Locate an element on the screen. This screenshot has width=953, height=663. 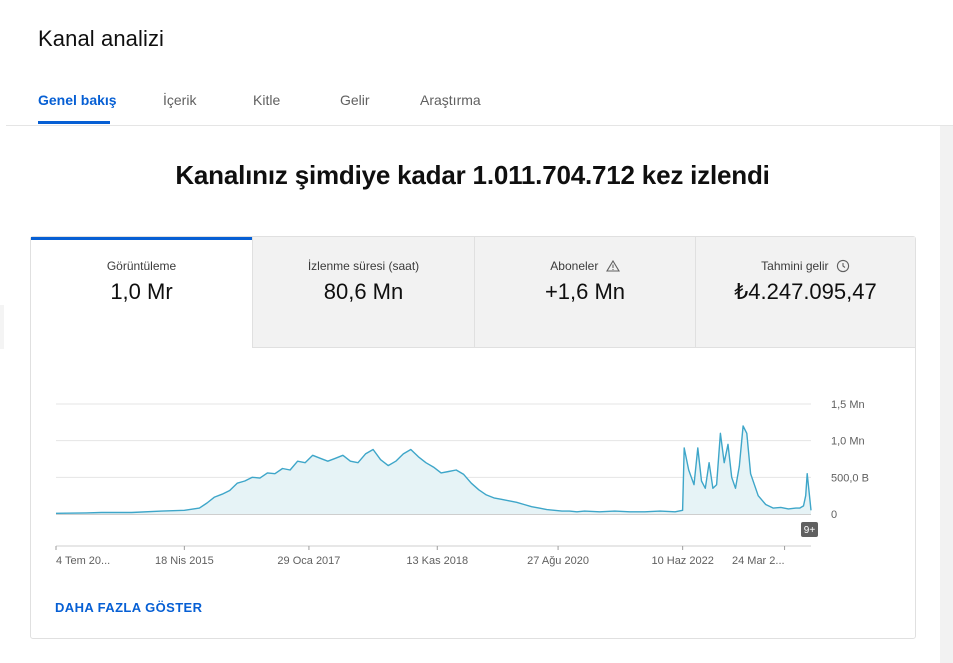
x-tick-label: 10 Haz 2022 is located at coordinates (682, 561).